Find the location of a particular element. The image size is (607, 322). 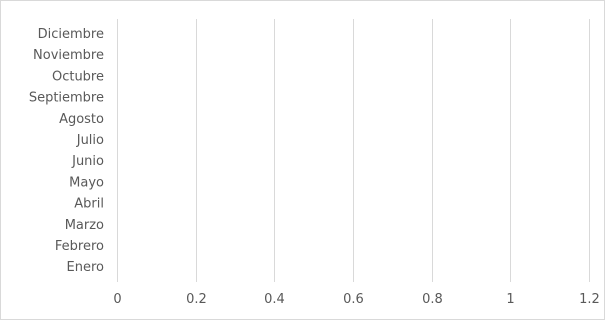

category-label: Septiembre is located at coordinates (66, 98).